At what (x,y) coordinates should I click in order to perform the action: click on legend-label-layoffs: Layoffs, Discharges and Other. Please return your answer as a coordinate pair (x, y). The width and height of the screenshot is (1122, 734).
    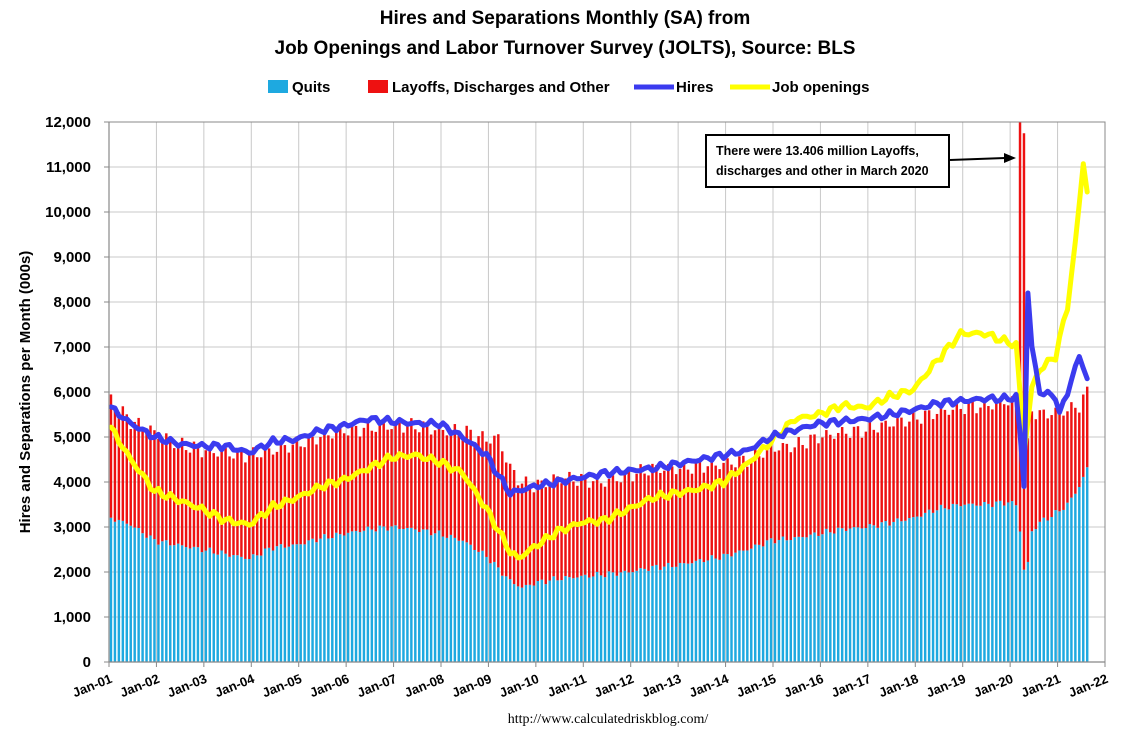
    Looking at the image, I should click on (501, 87).